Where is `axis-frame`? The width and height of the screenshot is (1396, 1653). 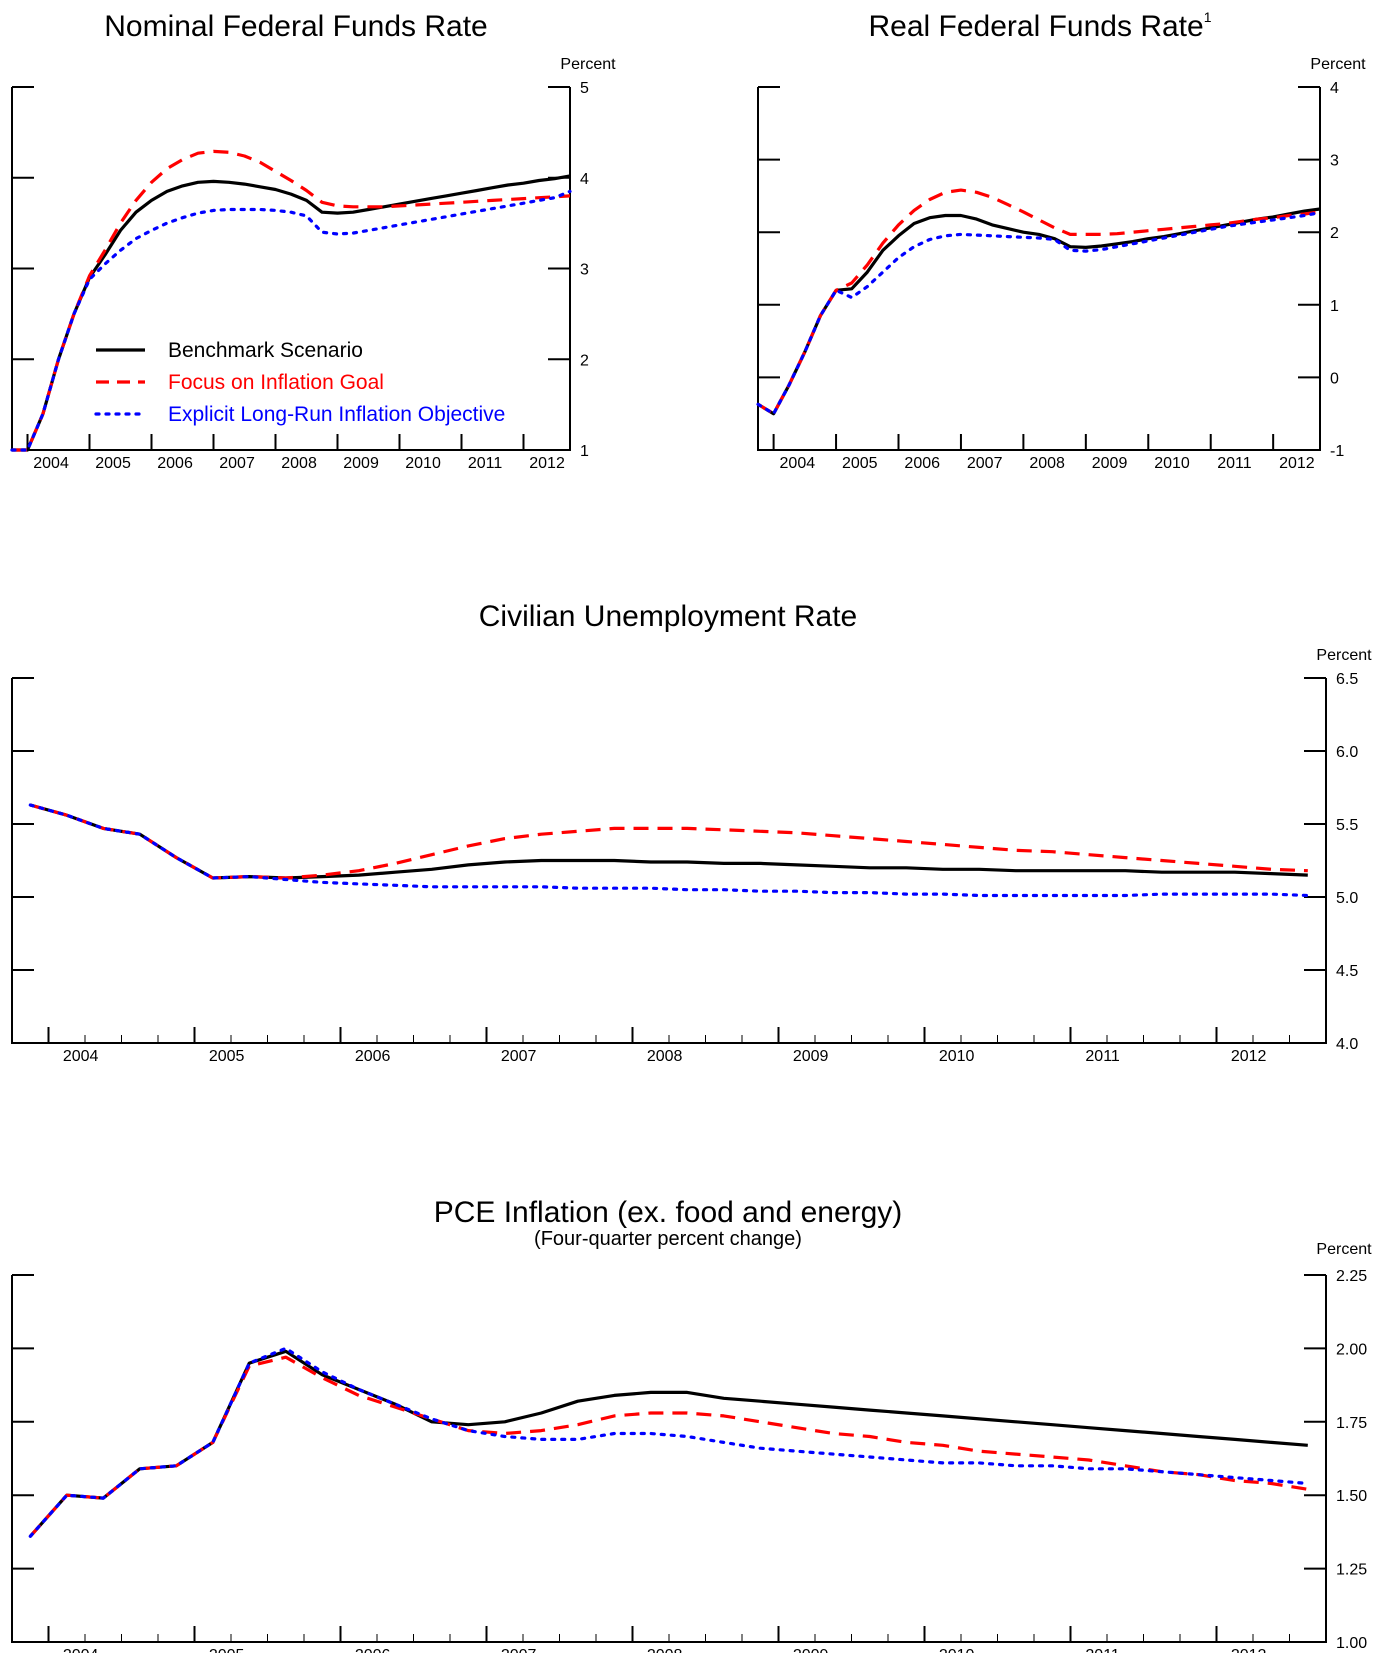 axis-frame is located at coordinates (1039, 269).